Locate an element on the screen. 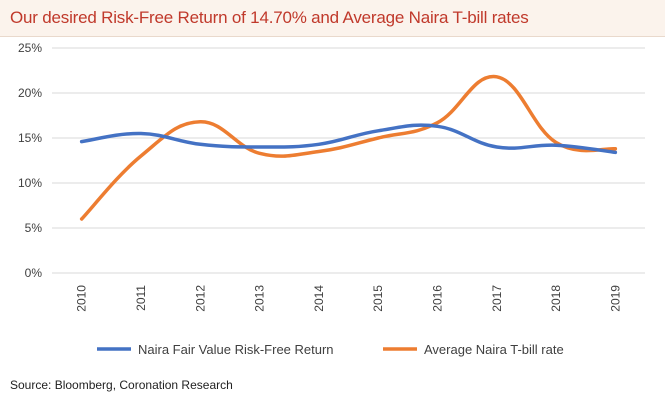  legend-item-risk-free-return: Naira Fair Value Risk-Free Return is located at coordinates (236, 349).